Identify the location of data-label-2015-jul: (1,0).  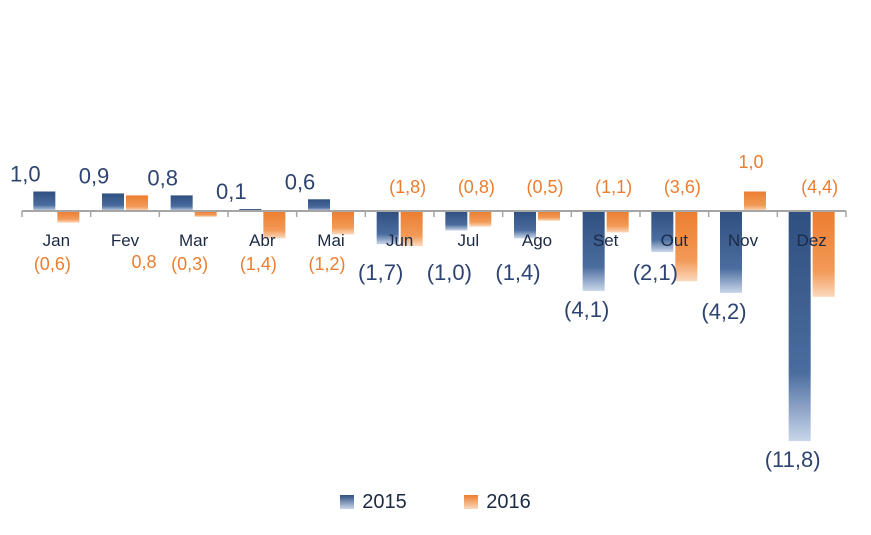
(449, 272).